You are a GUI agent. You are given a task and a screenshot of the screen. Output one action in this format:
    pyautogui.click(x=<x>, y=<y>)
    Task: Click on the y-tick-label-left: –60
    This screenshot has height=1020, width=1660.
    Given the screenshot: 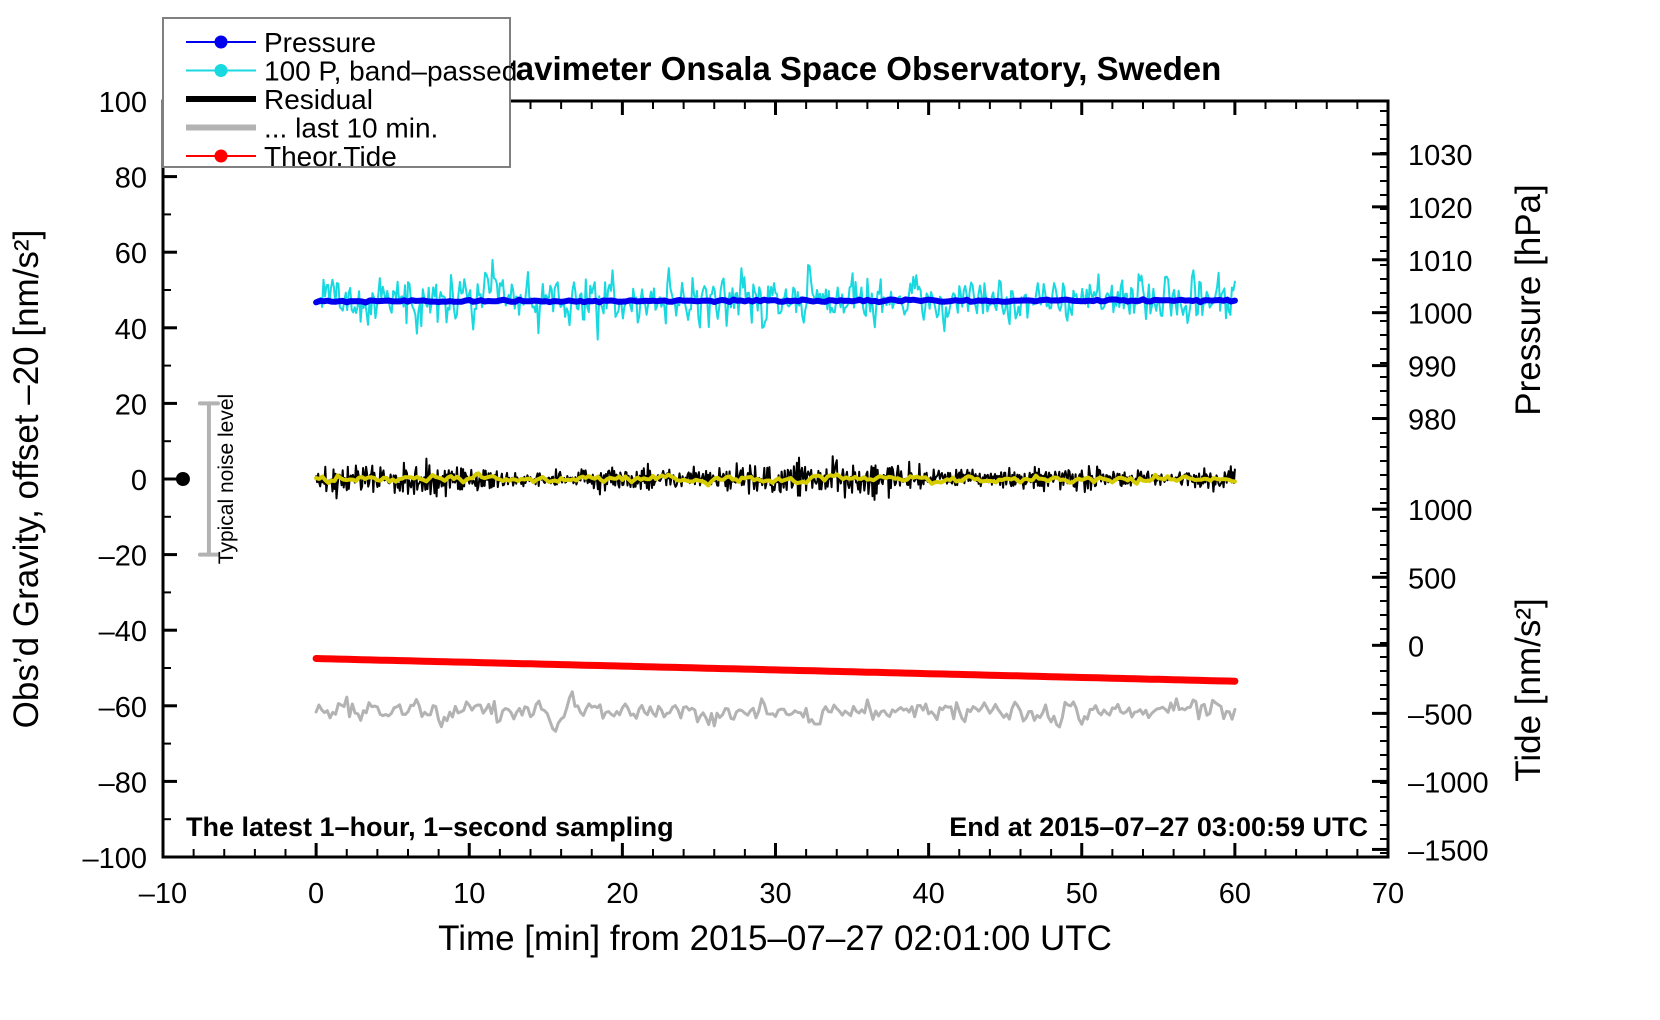 What is the action you would take?
    pyautogui.click(x=123, y=708)
    